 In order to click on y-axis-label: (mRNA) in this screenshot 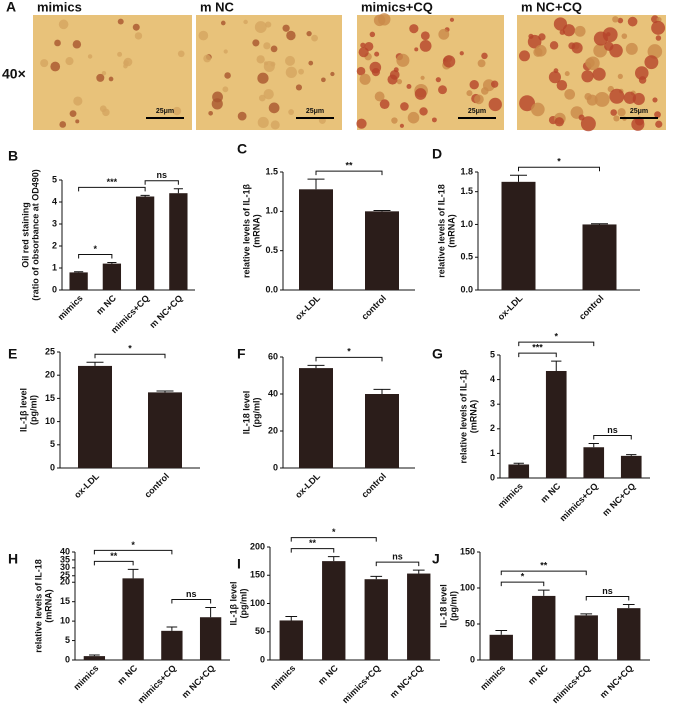, I will do `click(451, 231)`.